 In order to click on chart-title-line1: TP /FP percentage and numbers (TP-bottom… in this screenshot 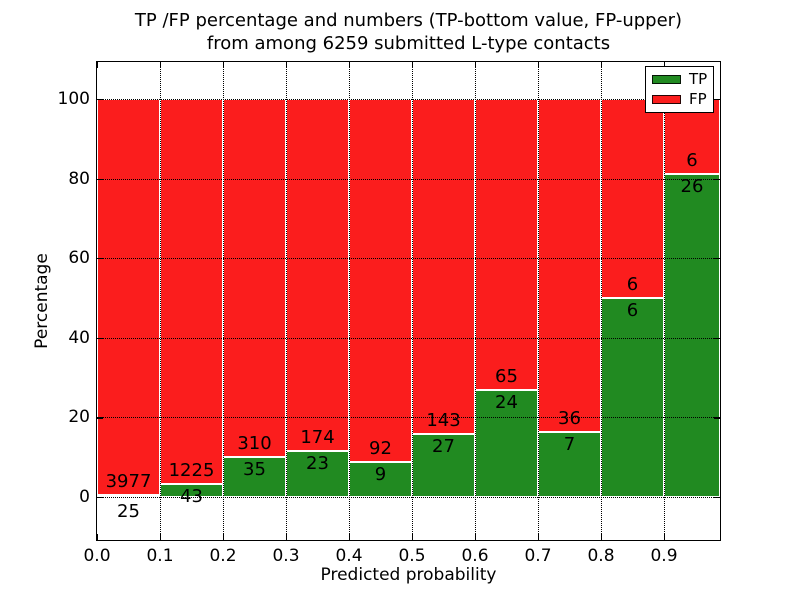, I will do `click(408, 20)`.